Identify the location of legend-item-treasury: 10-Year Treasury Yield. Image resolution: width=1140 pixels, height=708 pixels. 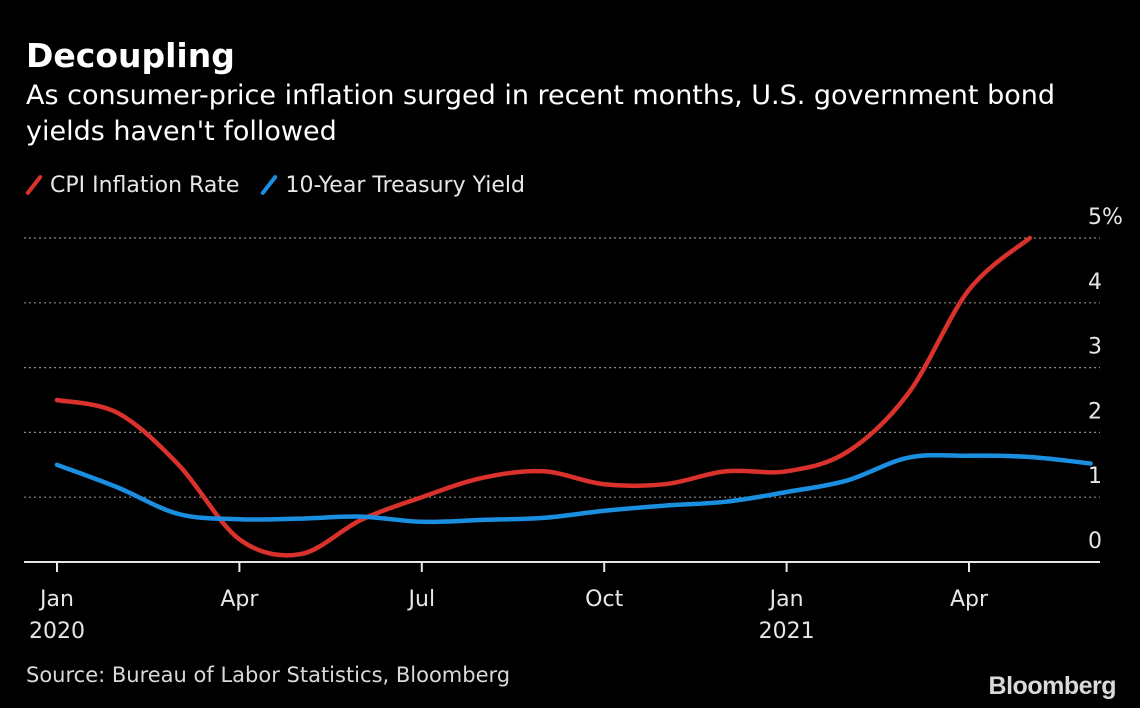
(392, 185).